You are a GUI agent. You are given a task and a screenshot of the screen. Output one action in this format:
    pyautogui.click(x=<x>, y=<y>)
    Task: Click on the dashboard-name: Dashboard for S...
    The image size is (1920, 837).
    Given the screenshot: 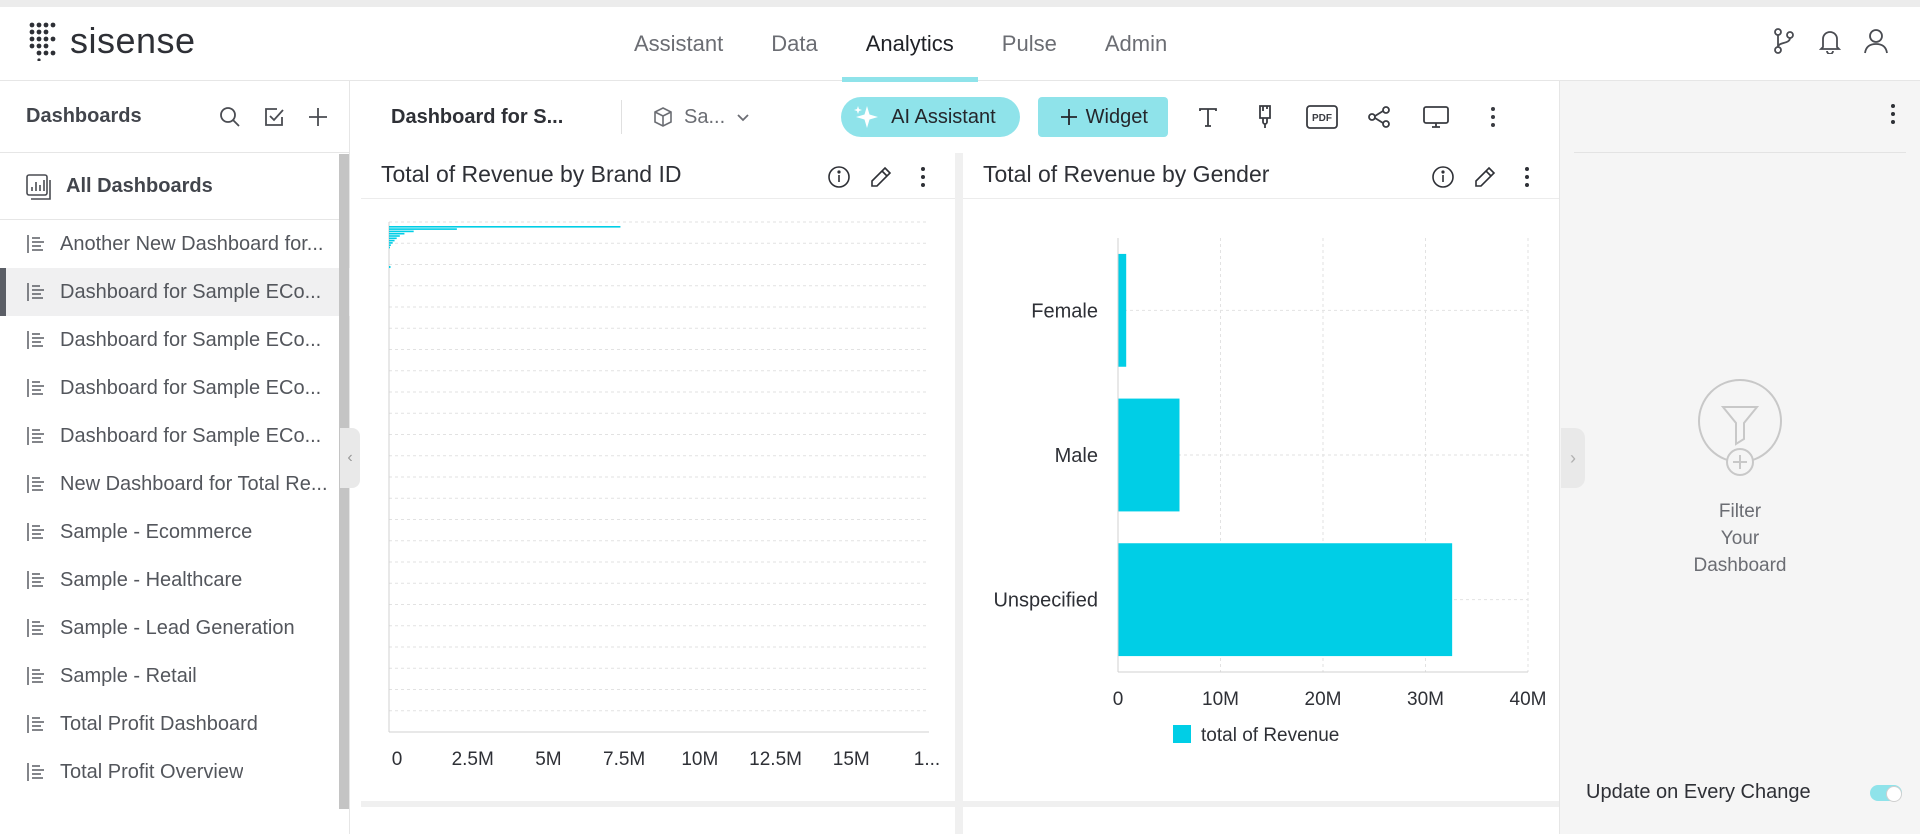 What is the action you would take?
    pyautogui.click(x=477, y=116)
    